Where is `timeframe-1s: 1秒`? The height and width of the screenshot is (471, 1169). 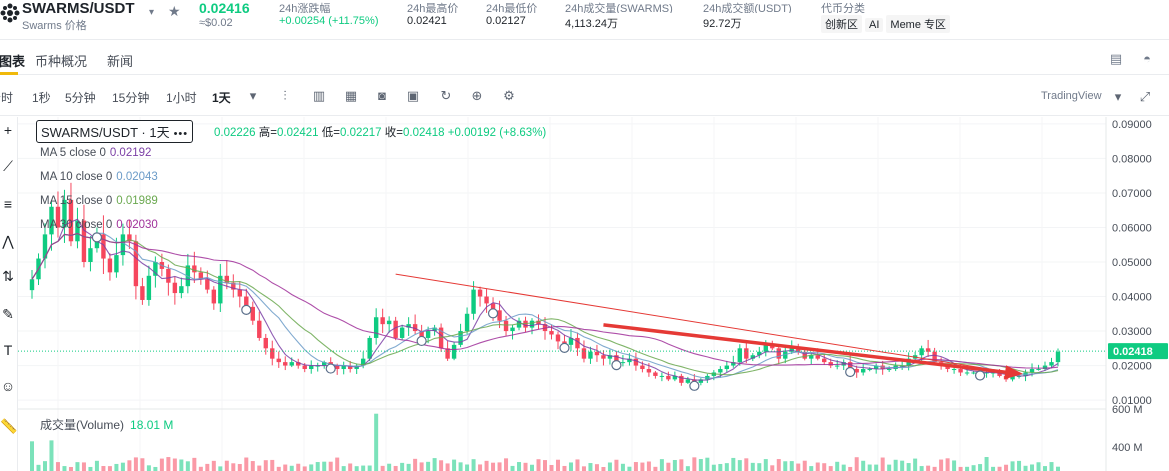
timeframe-1s: 1秒 is located at coordinates (41, 98).